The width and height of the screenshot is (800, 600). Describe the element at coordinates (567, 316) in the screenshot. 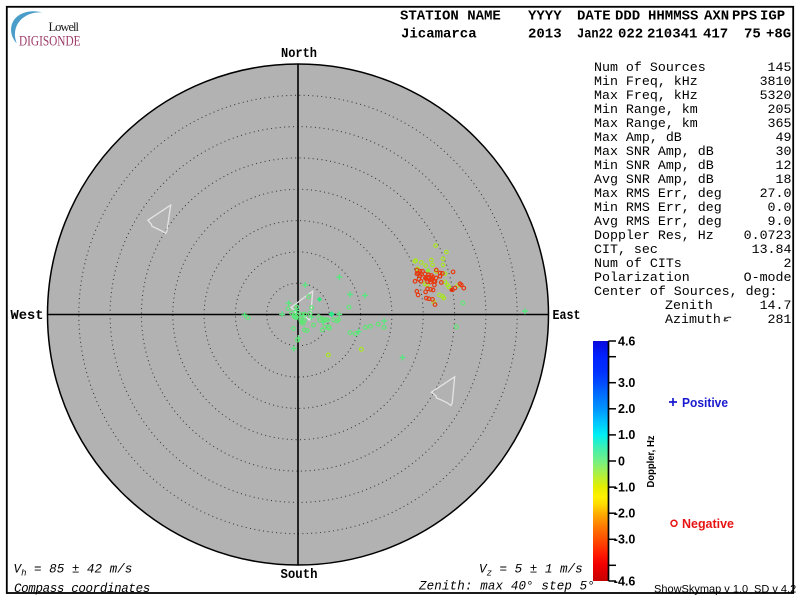

I see `svg-text: East` at that location.